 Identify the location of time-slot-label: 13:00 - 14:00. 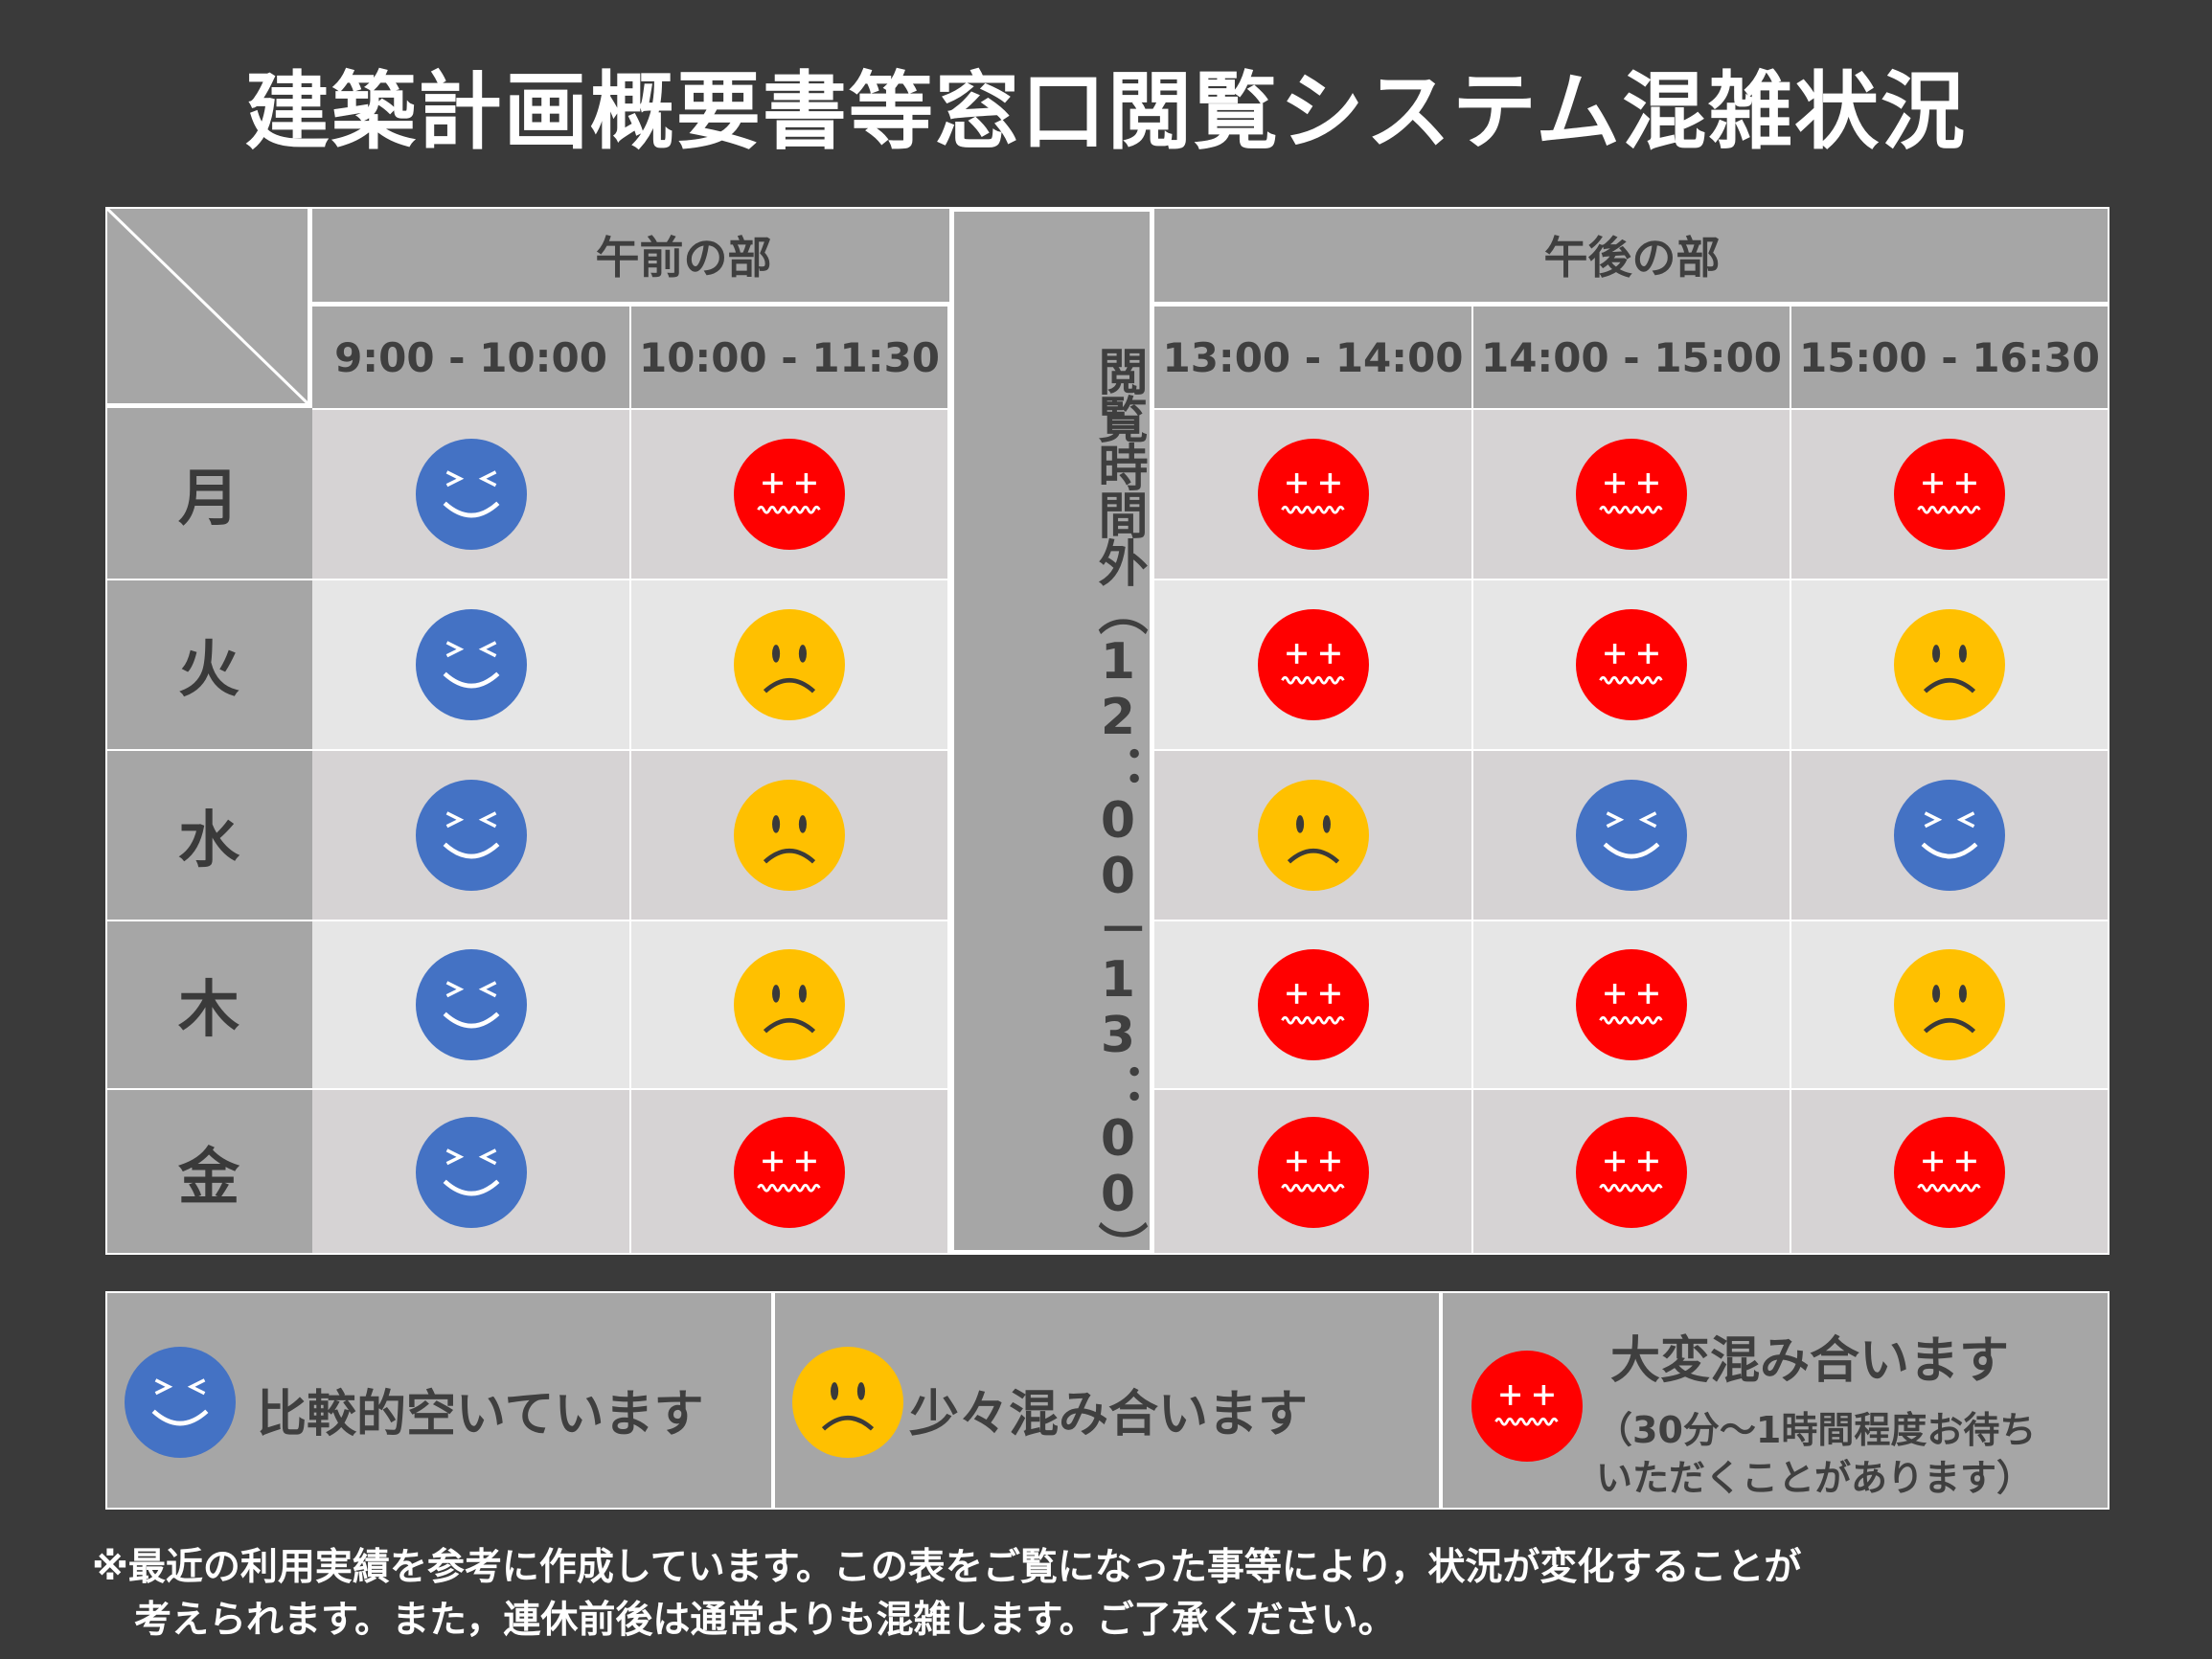
(1313, 357).